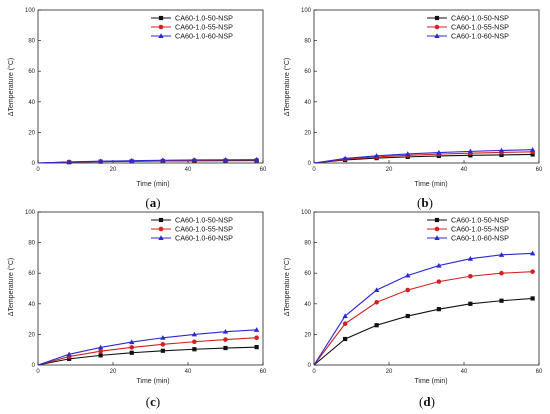 The height and width of the screenshot is (414, 550). Describe the element at coordinates (263, 372) in the screenshot. I see `panel-c-xtick-label: 60` at that location.